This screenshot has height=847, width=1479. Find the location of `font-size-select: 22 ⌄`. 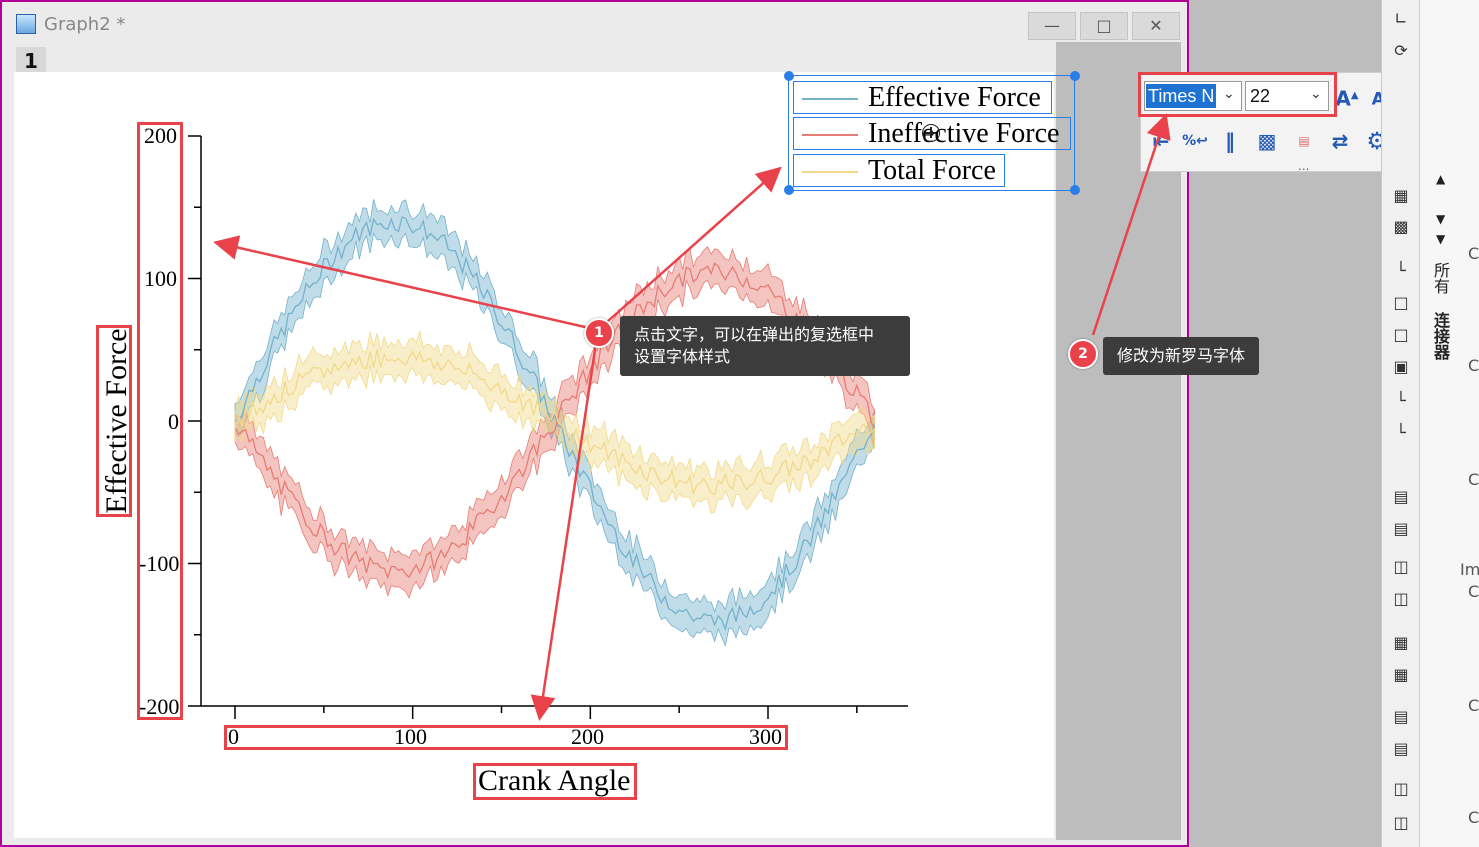

font-size-select: 22 ⌄ is located at coordinates (1287, 96).